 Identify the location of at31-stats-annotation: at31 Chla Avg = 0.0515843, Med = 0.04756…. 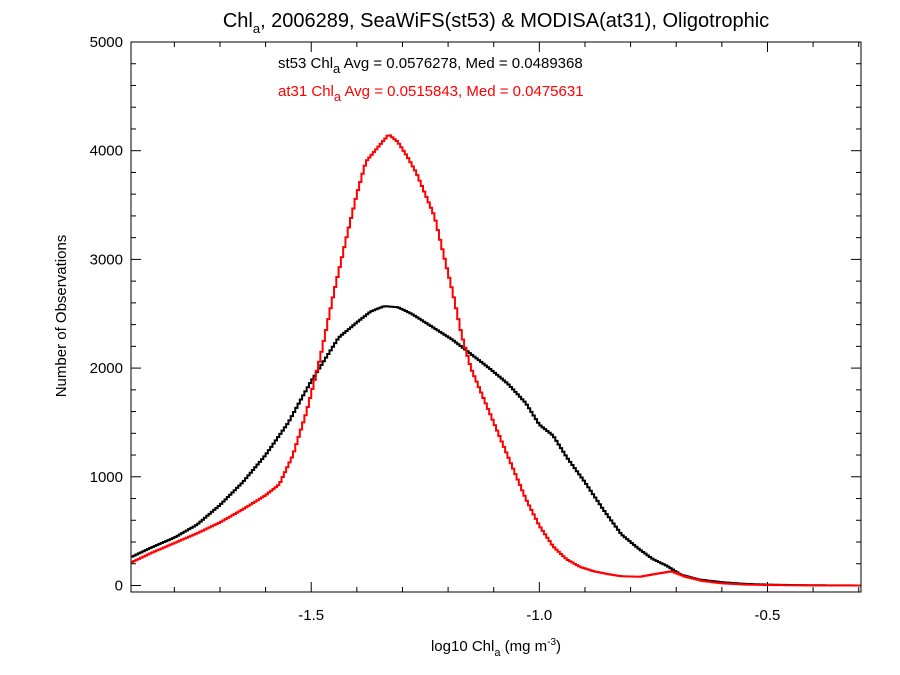
(431, 93).